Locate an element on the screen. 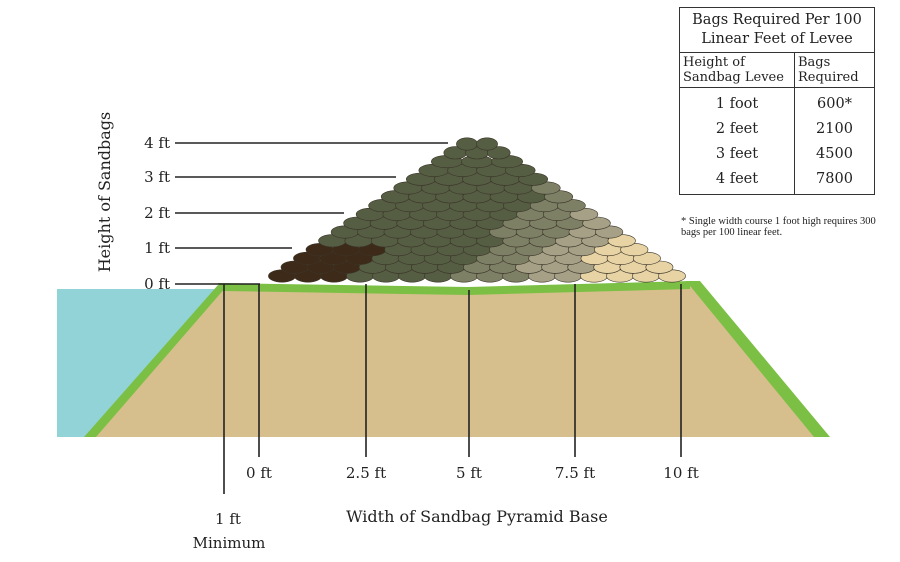  table-cell-bags: 4500 is located at coordinates (834, 154).